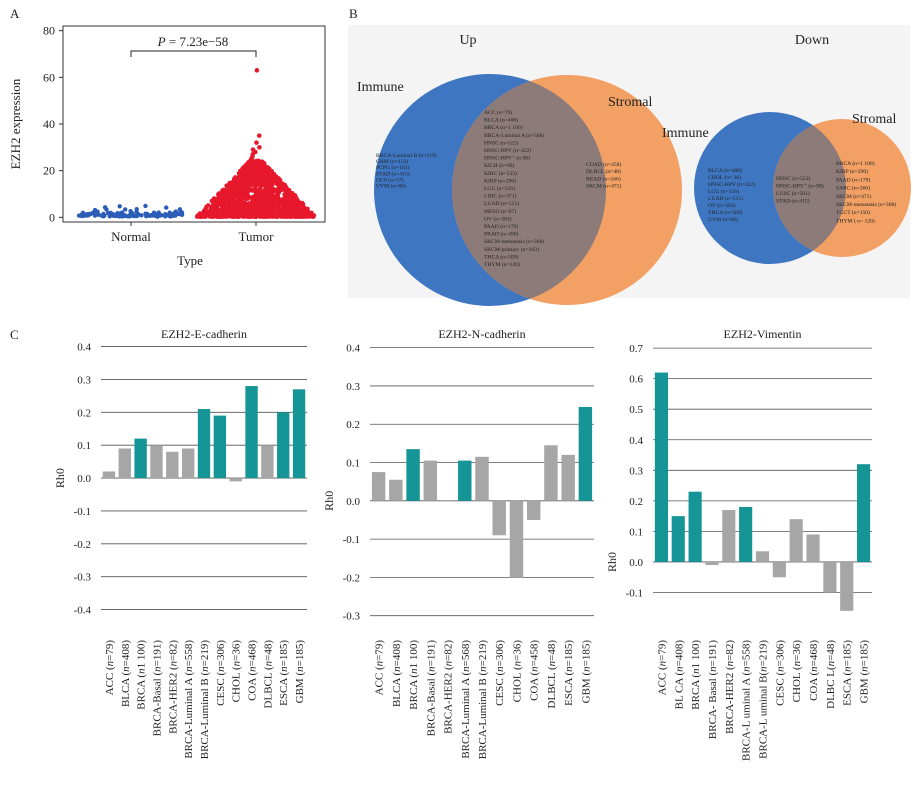  Describe the element at coordinates (866, 204) in the screenshot. I see `venn-item: SKCM-metastasis (n=368)` at that location.